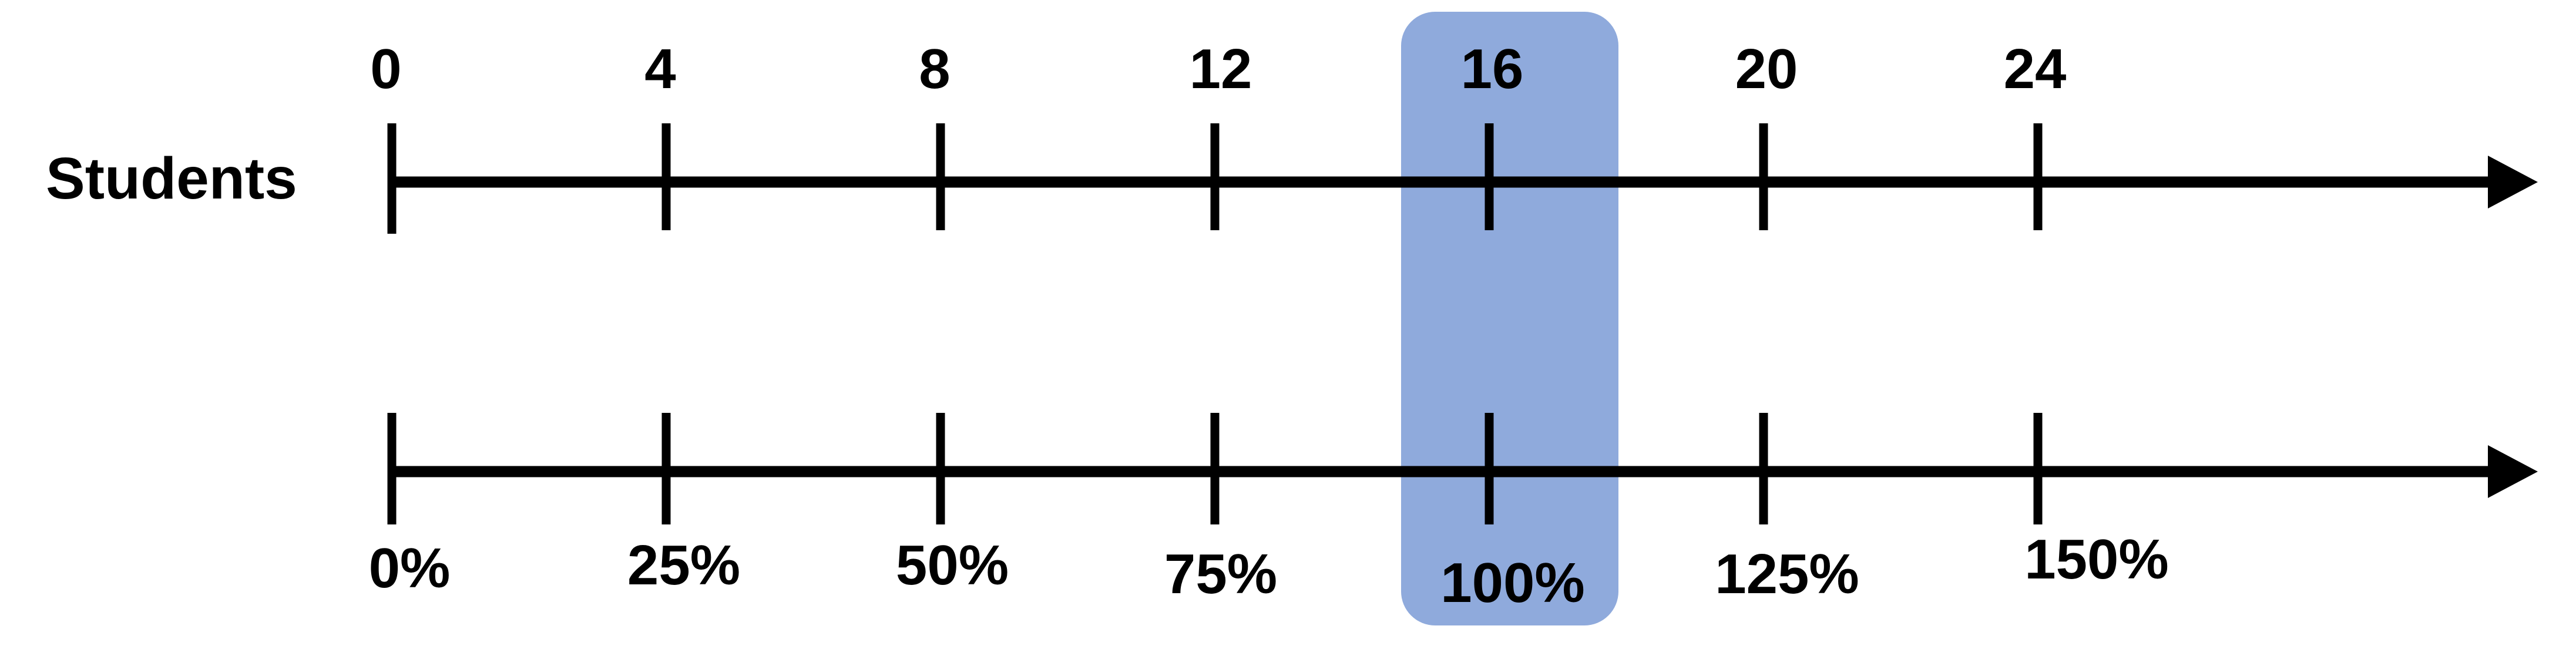  Describe the element at coordinates (2513, 471) in the screenshot. I see `bottom-axis-arrowhead` at that location.